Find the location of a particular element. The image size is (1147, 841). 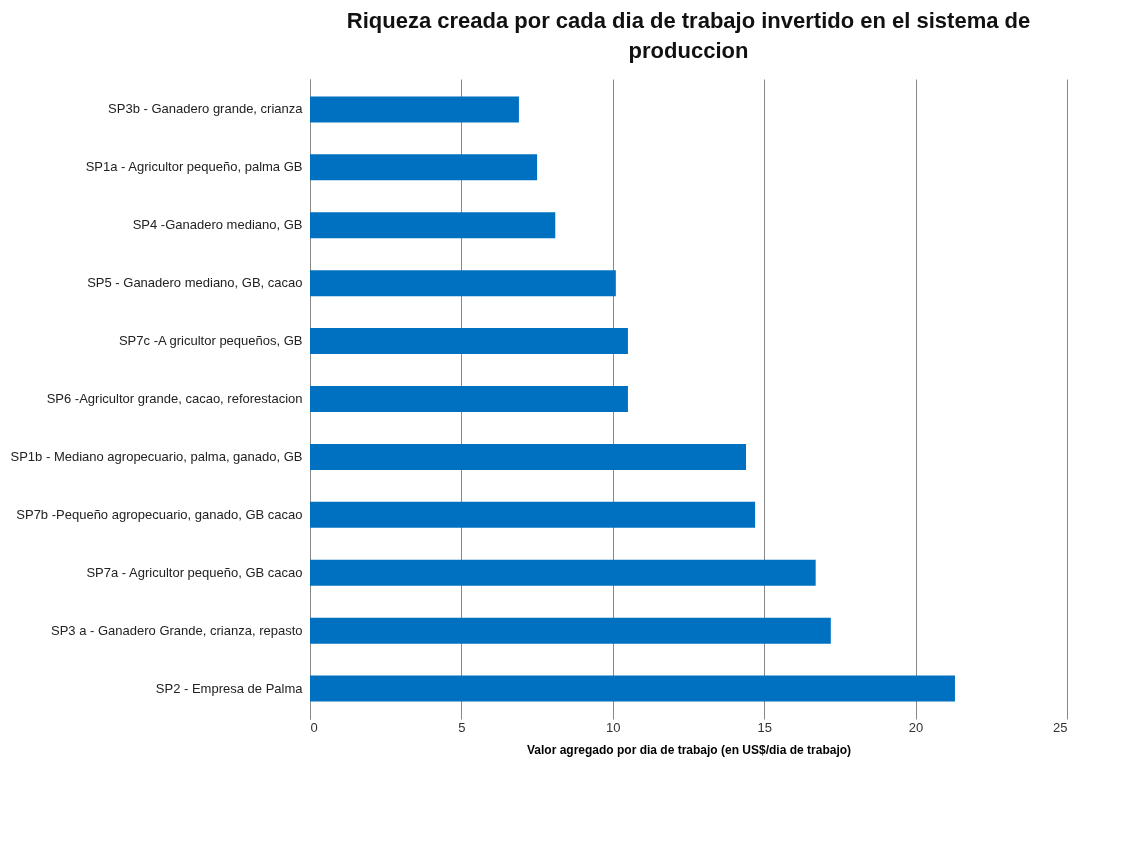

y-tick-label: SP6 -Agricultor grande, cacao, reforestacion is located at coordinates (174, 398).